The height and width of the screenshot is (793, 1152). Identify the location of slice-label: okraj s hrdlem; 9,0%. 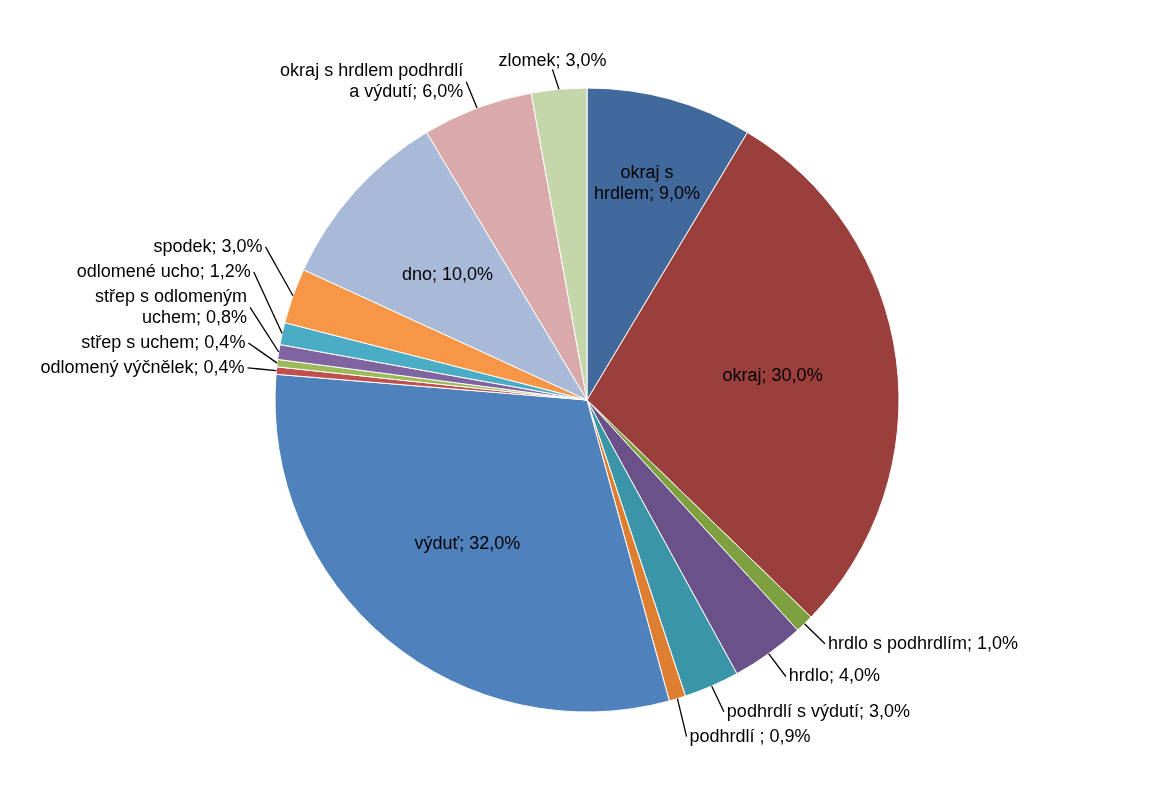
(646, 182).